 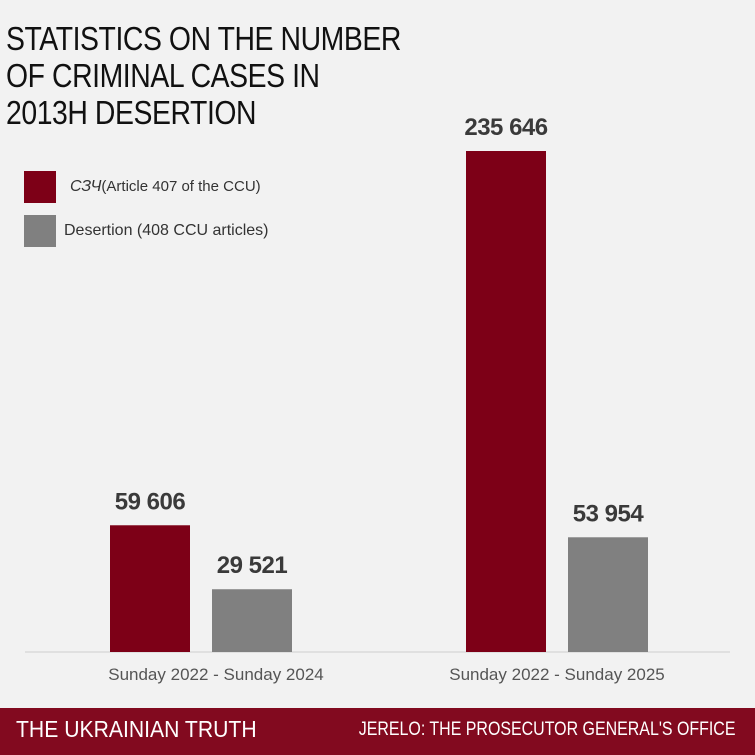 What do you see at coordinates (609, 513) in the screenshot?
I see `data-label-group2-2: 53 954` at bounding box center [609, 513].